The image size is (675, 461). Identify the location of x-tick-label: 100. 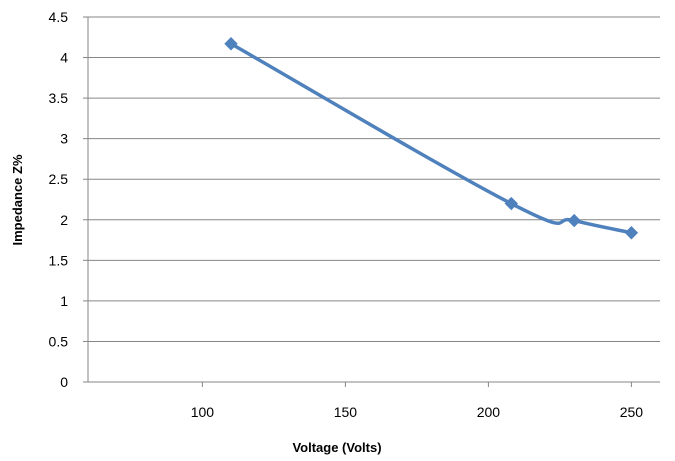
(203, 412).